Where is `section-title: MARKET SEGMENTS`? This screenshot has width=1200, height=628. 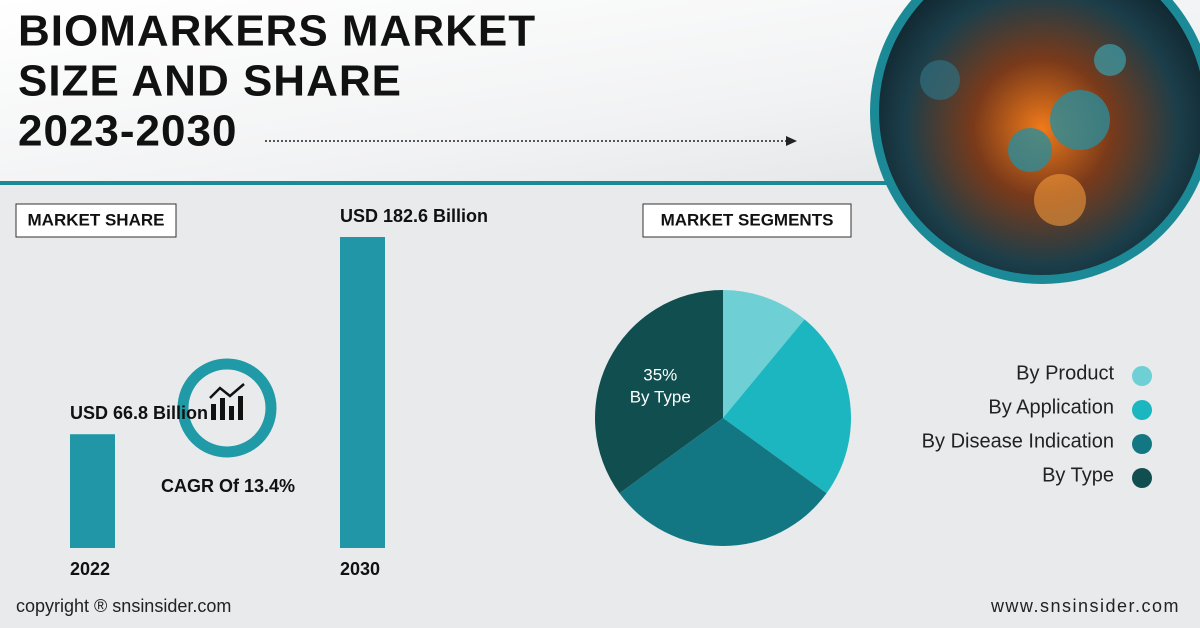 section-title: MARKET SEGMENTS is located at coordinates (747, 219).